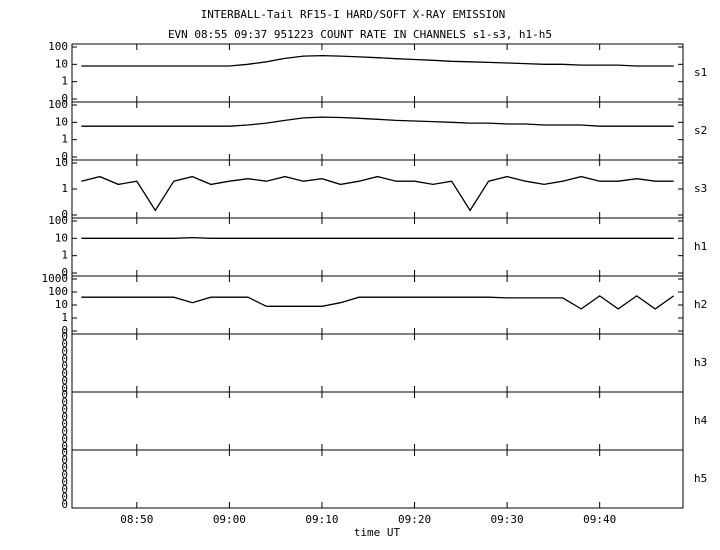 This screenshot has height=550, width=720. I want to click on panel-label: h1, so click(700, 246).